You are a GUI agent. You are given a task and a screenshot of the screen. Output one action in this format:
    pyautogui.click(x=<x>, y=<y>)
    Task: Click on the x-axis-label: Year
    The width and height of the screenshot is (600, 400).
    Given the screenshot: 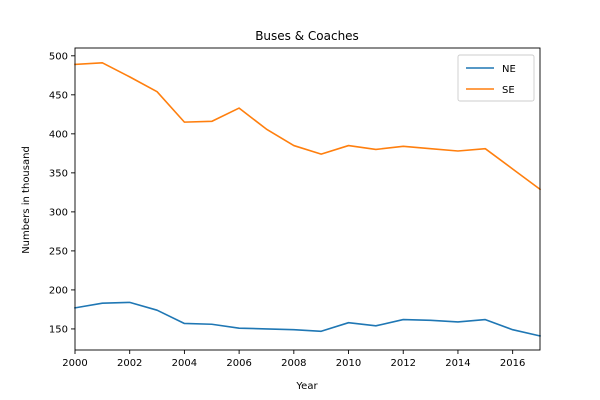 What is the action you would take?
    pyautogui.click(x=306, y=386)
    